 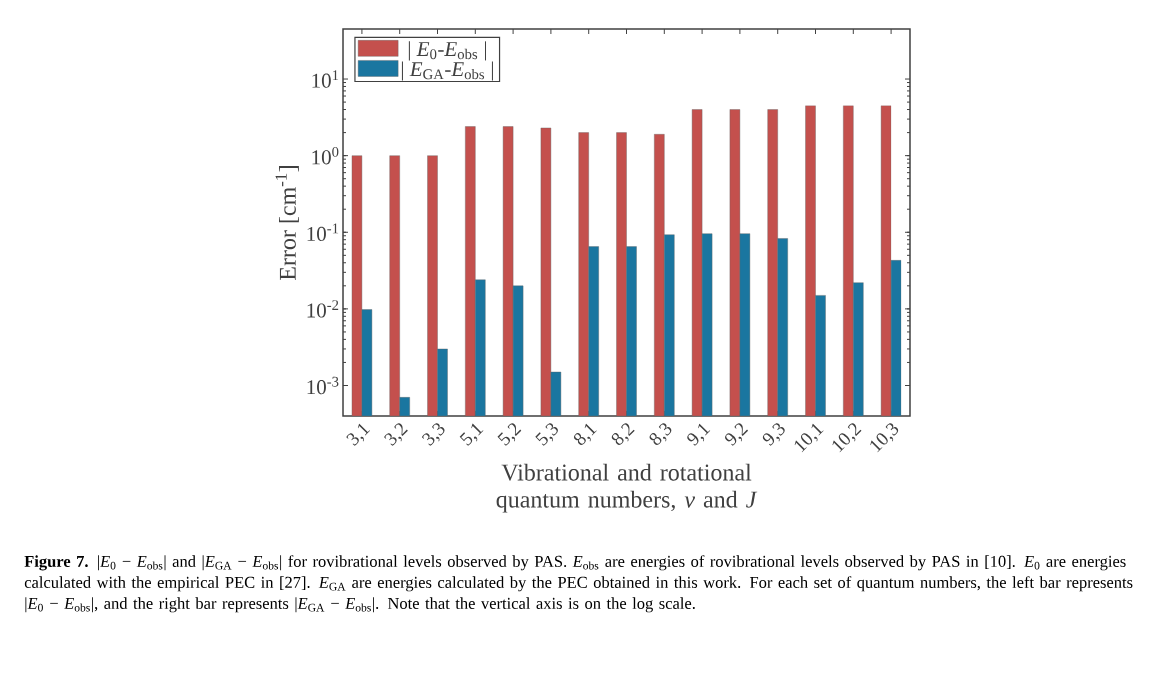 What do you see at coordinates (358, 434) in the screenshot?
I see `x-tick-label: 3,1` at bounding box center [358, 434].